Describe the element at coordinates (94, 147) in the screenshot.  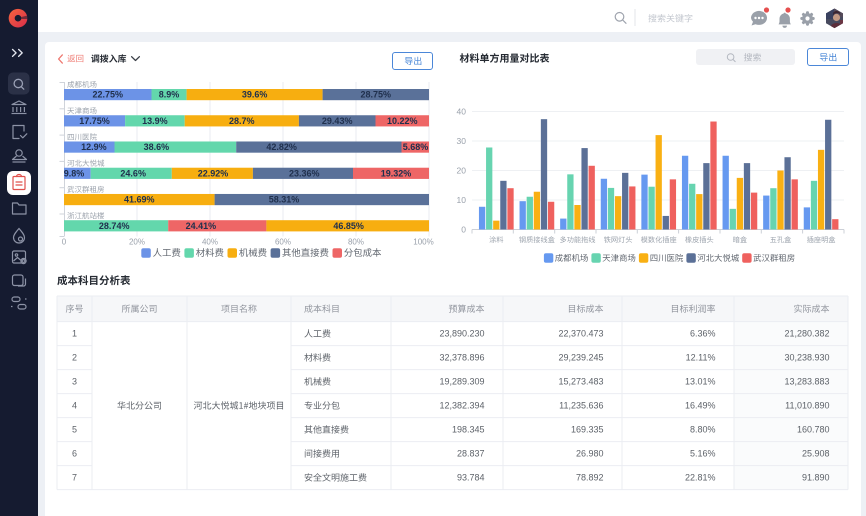
I see `svg-text: 12.9%` at that location.